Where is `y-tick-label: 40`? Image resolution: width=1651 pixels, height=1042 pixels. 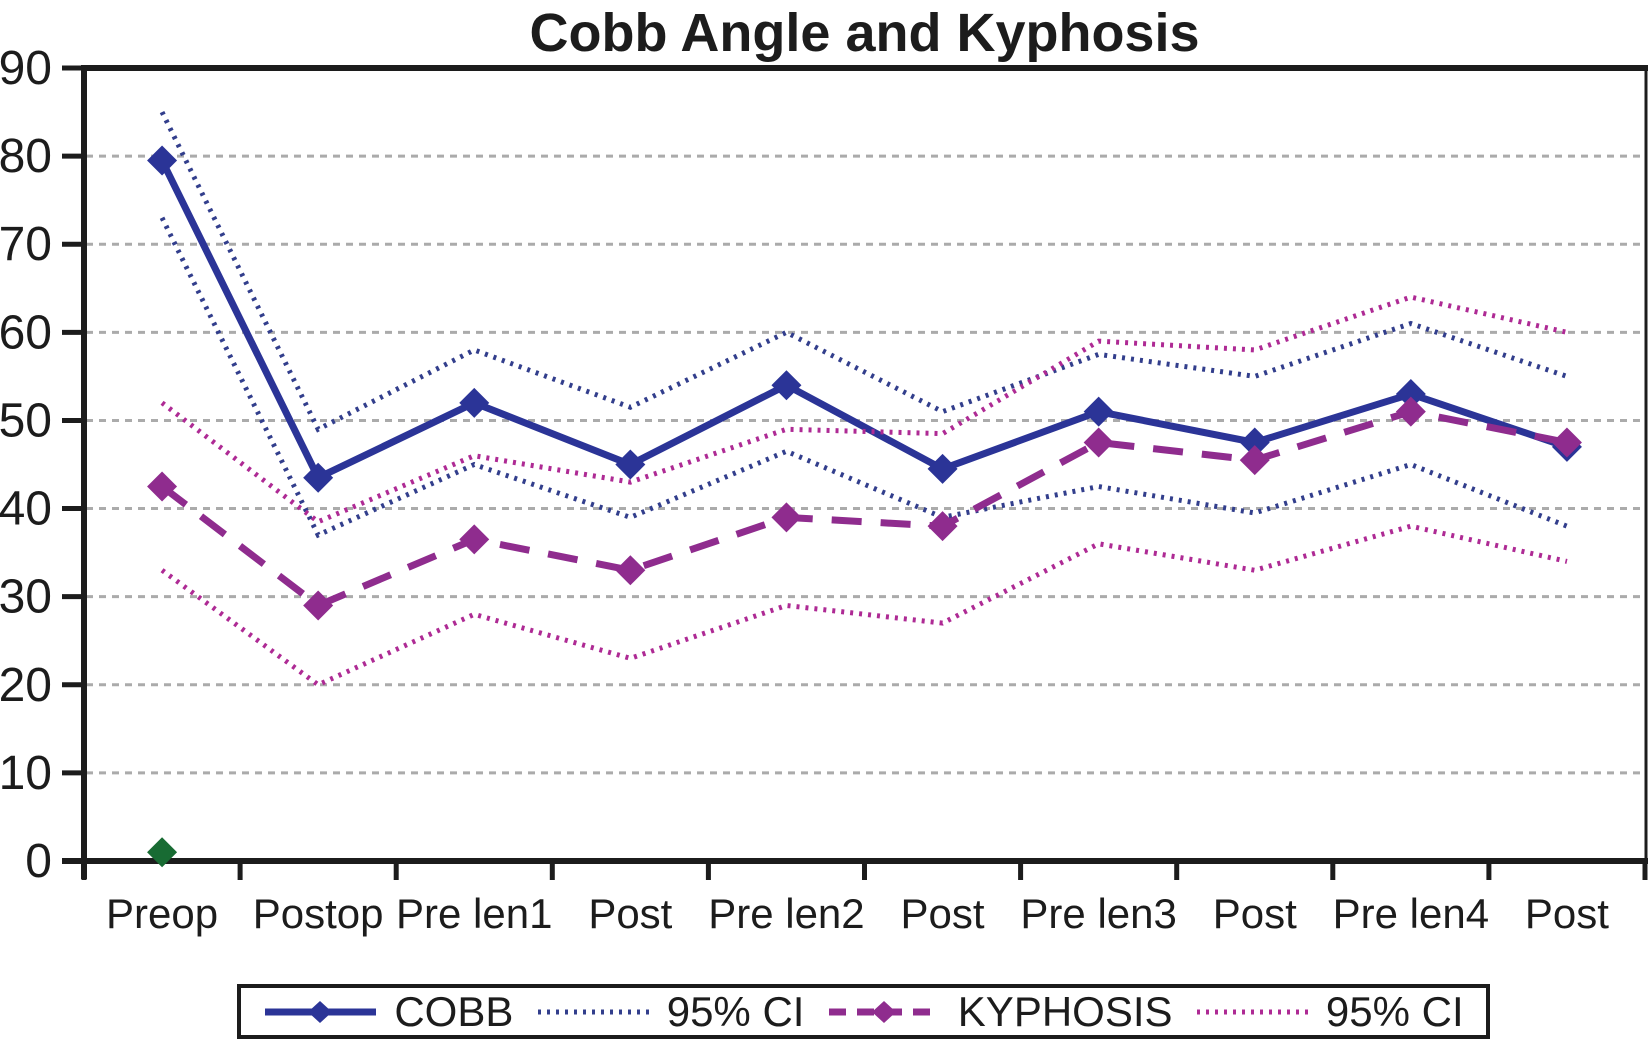
y-tick-label: 40 is located at coordinates (26, 509).